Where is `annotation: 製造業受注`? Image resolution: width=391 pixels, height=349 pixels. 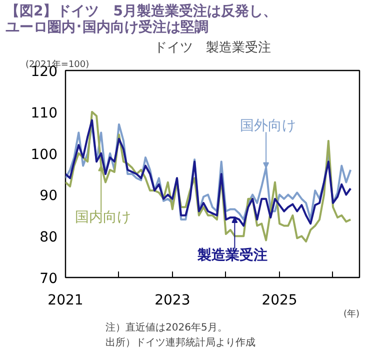
annotation: 製造業受注 is located at coordinates (232, 255).